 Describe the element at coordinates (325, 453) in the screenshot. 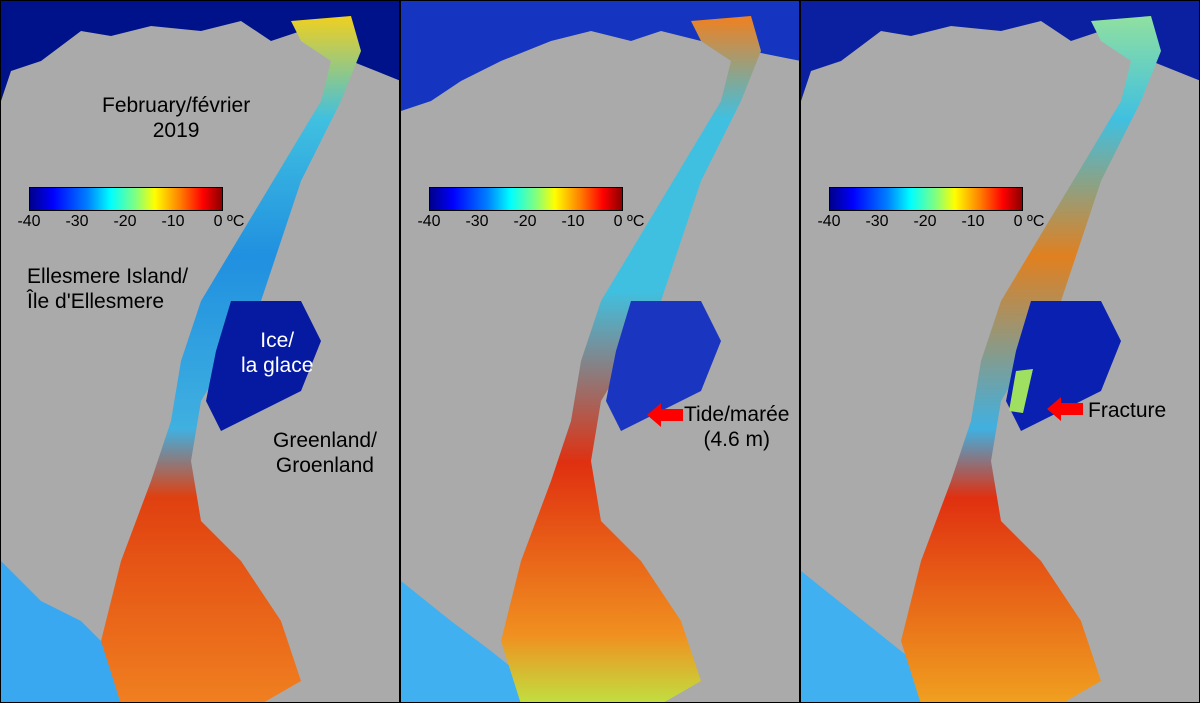

I see `greenland-label: Greenland/ Groenland` at that location.